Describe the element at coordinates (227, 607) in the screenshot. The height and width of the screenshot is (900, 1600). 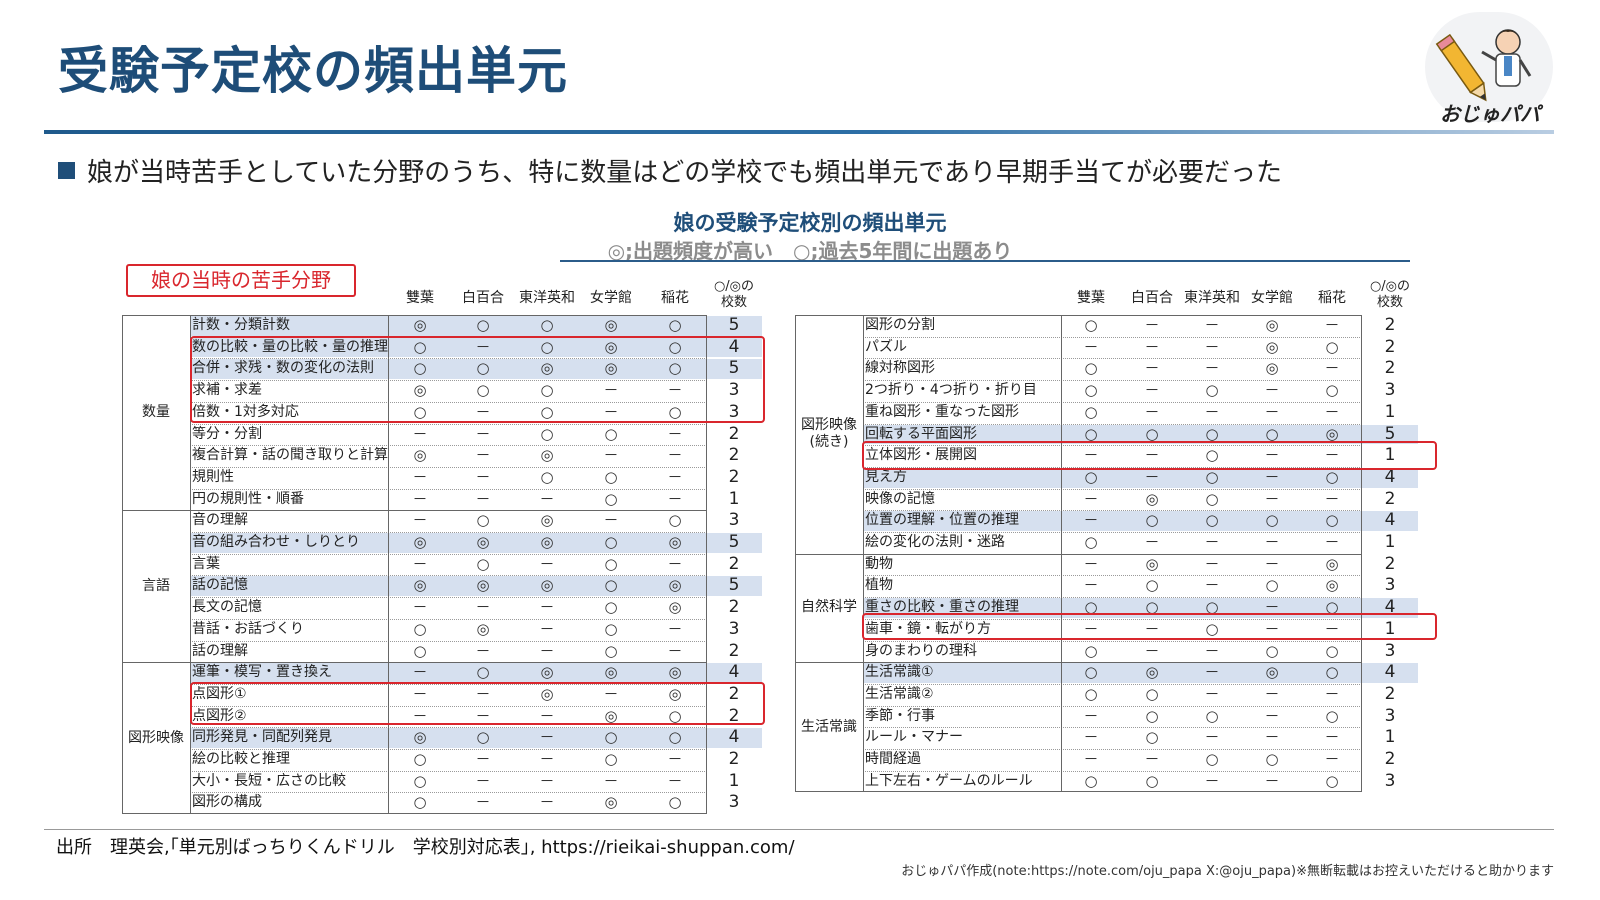
I see `unit-name: 長文の記憶` at that location.